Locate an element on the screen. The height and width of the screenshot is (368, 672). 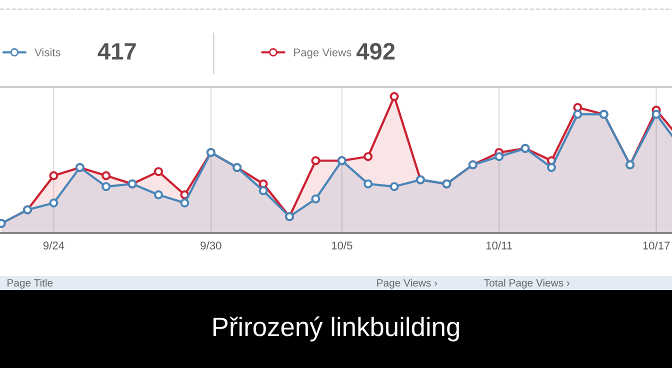
x-tick-label: 9/30 is located at coordinates (211, 245).